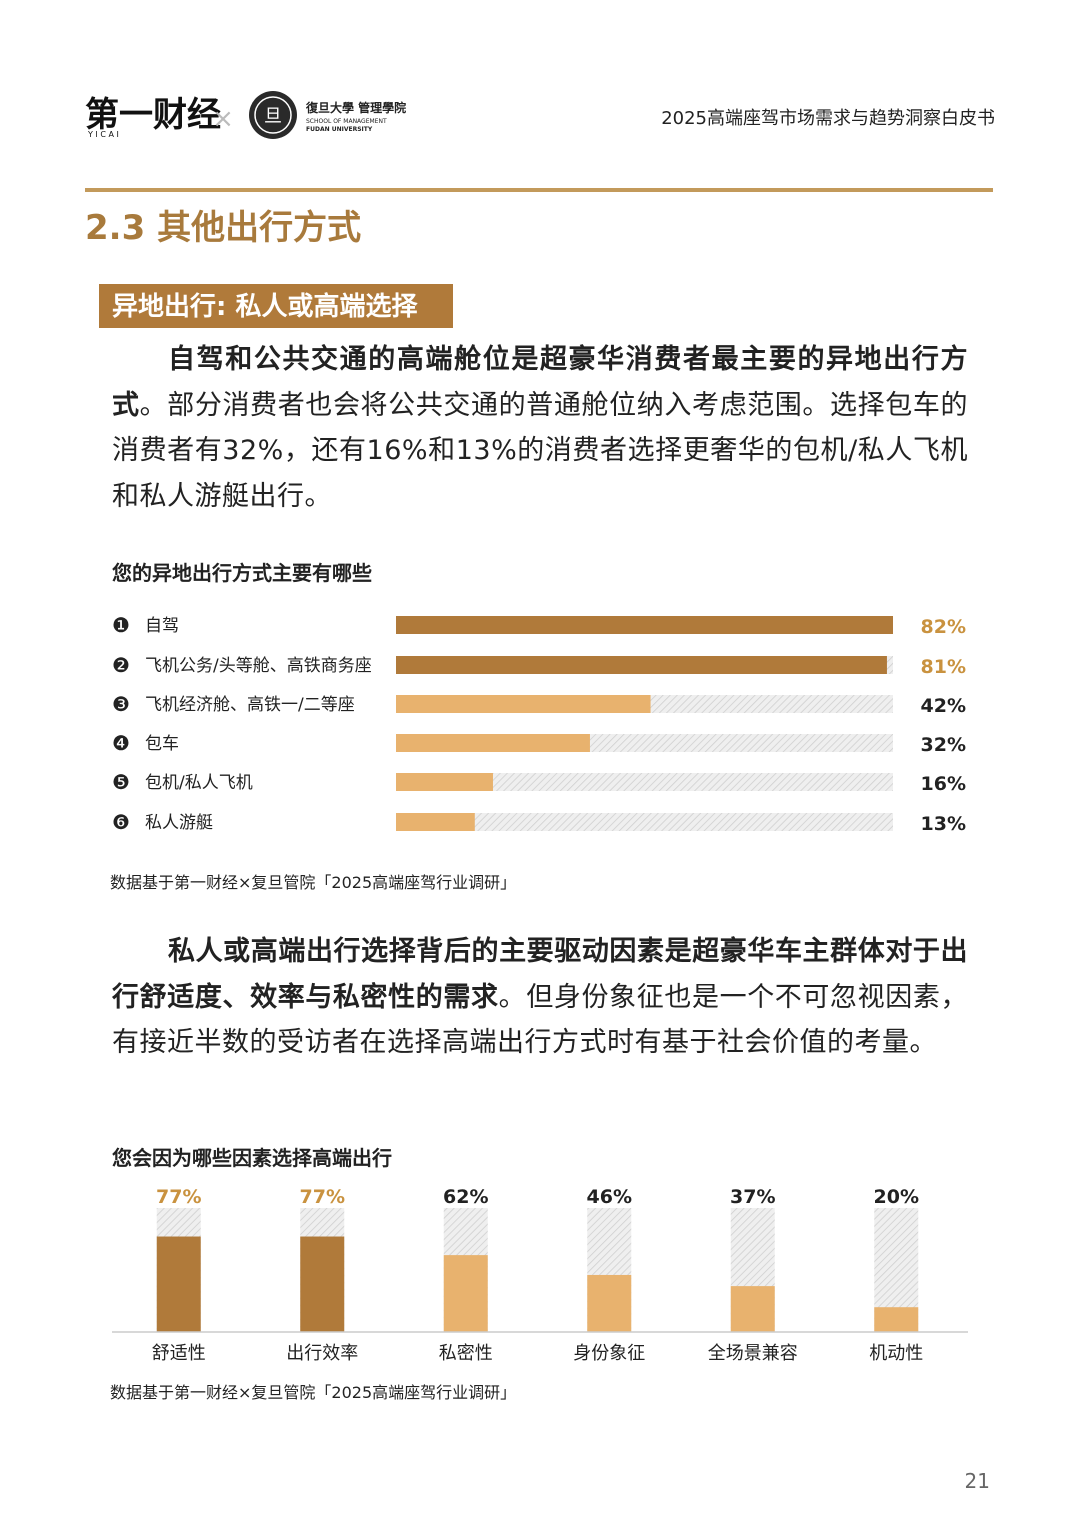  What do you see at coordinates (339, 129) in the screenshot?
I see `partner-en2: FUDAN UNIVERSITY` at bounding box center [339, 129].